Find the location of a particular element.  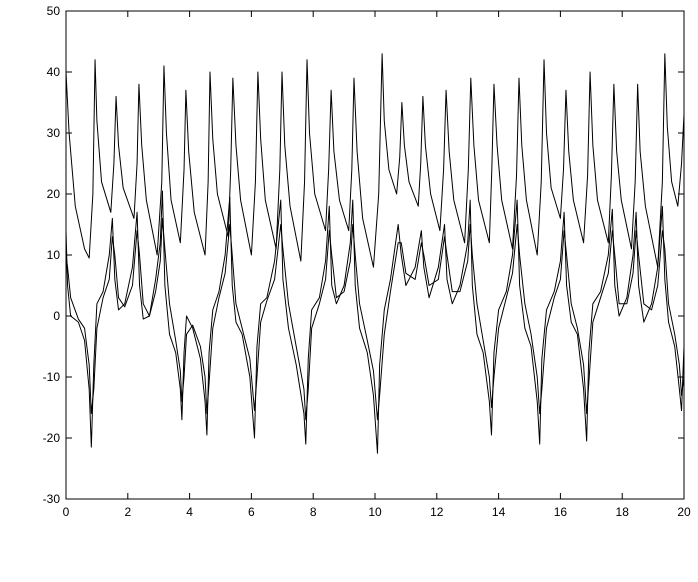

y-tick-label: 50 is located at coordinates (54, 11).